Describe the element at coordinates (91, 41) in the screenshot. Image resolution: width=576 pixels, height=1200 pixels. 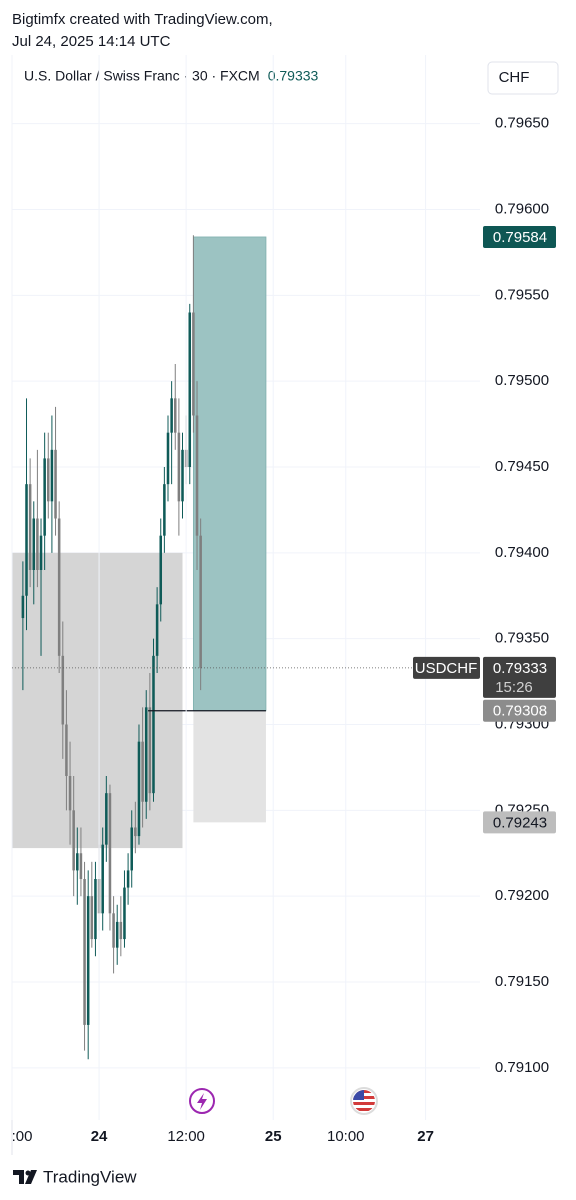
I see `date-line: Jul 24, 2025 14:14 UTC` at that location.